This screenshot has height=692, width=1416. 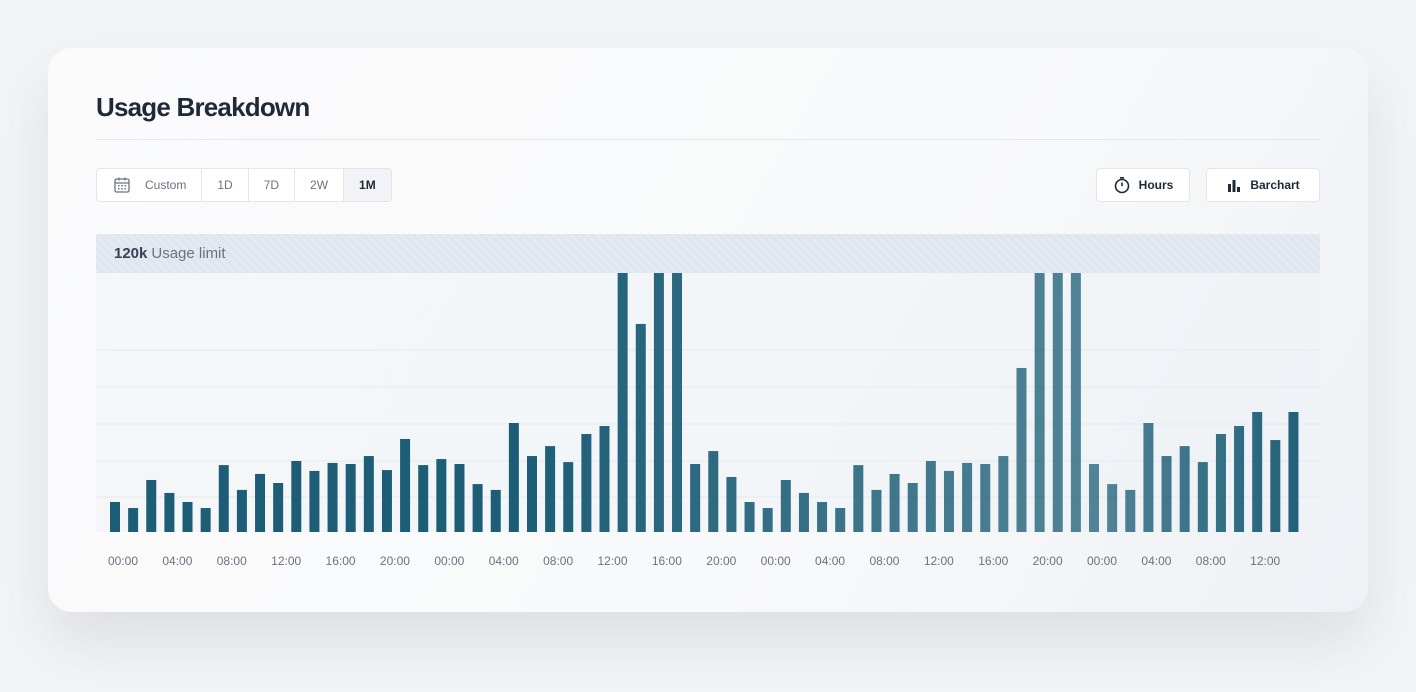 I want to click on barchart-button: Barchart, so click(x=1263, y=185).